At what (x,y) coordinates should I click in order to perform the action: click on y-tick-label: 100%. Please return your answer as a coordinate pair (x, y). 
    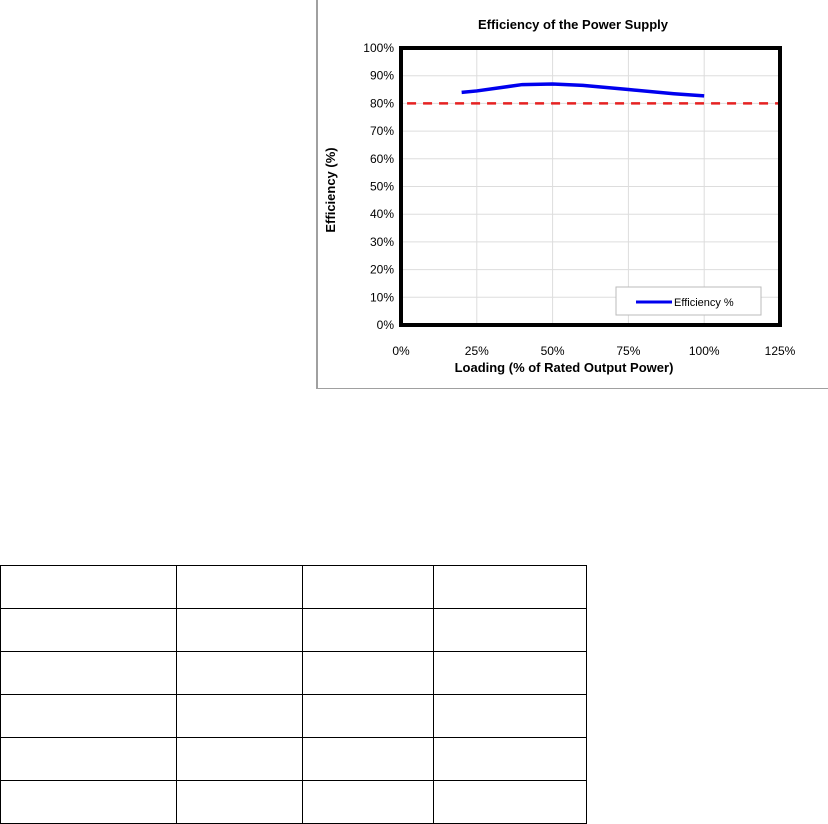
    Looking at the image, I should click on (378, 48).